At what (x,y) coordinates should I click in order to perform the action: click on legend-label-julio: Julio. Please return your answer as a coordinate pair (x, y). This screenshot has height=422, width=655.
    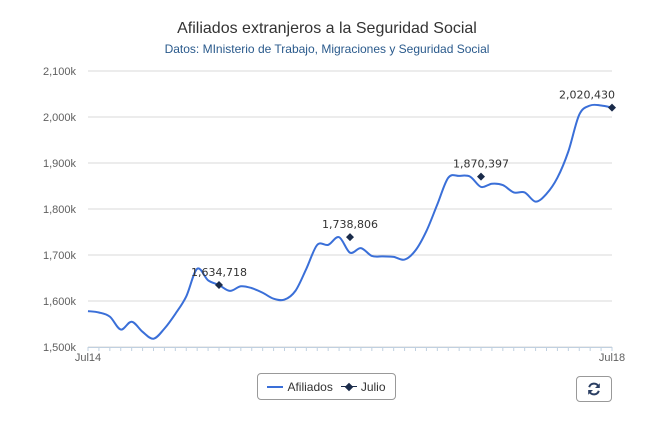
    Looking at the image, I should click on (373, 386).